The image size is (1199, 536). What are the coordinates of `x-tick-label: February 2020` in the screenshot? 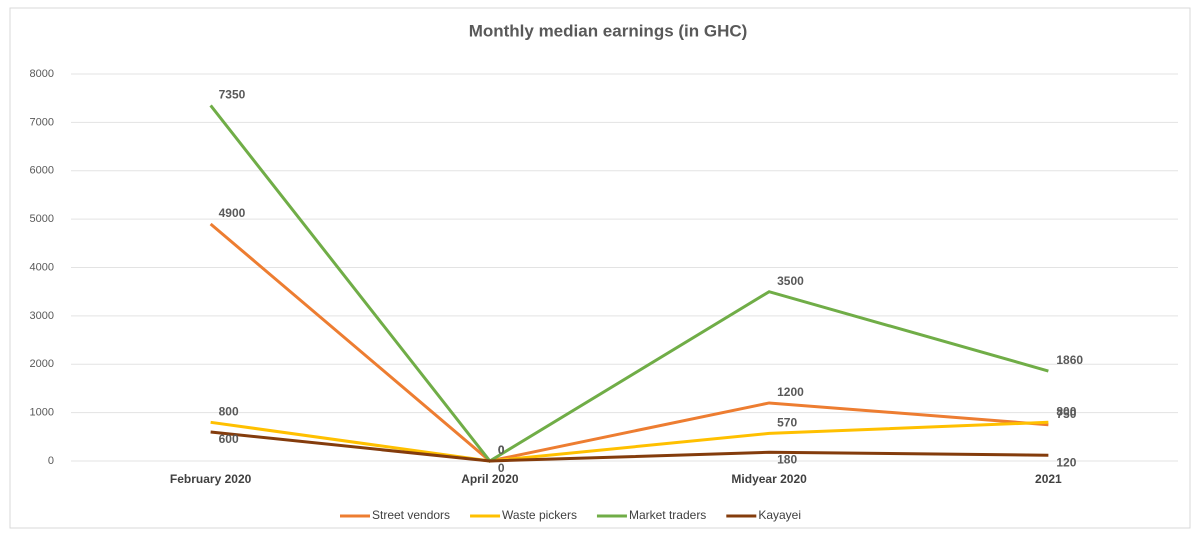 It's located at (211, 479).